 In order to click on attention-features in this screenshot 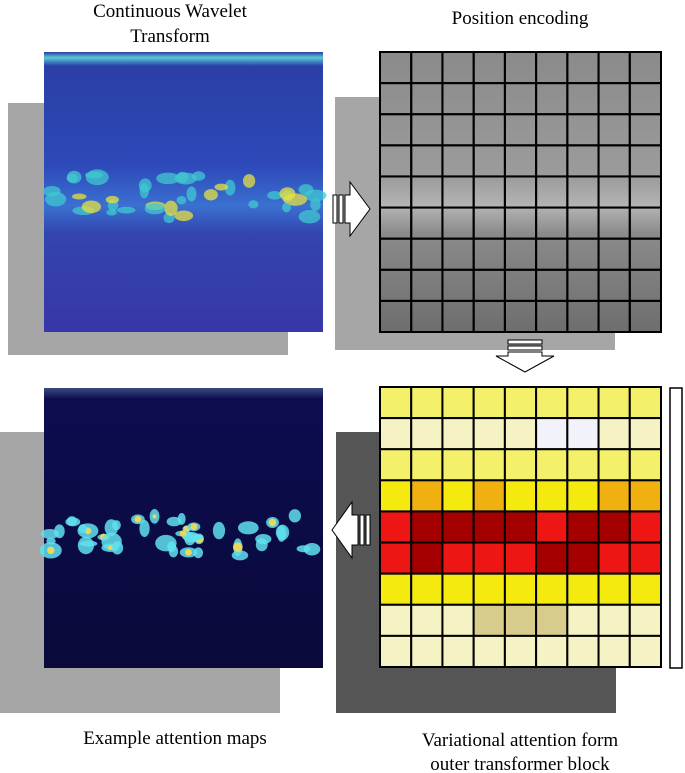, I will do `click(180, 534)`.